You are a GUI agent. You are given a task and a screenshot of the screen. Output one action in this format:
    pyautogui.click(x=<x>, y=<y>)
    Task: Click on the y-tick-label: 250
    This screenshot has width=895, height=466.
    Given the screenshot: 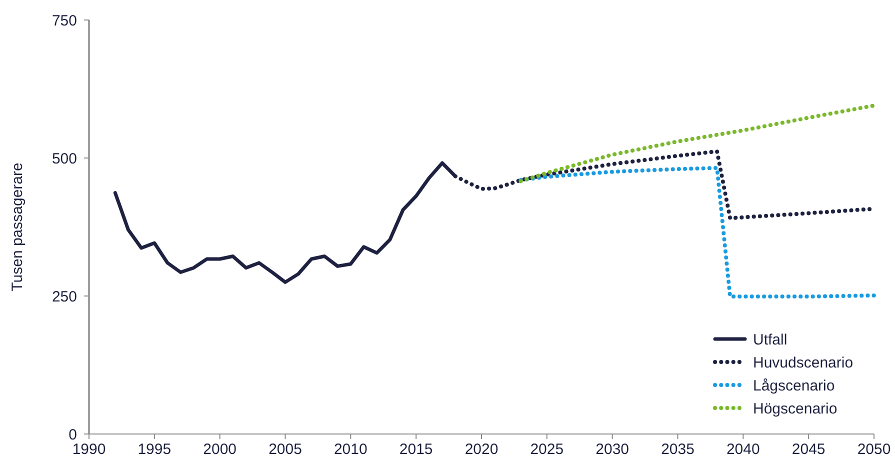 What is the action you would take?
    pyautogui.click(x=64, y=297)
    